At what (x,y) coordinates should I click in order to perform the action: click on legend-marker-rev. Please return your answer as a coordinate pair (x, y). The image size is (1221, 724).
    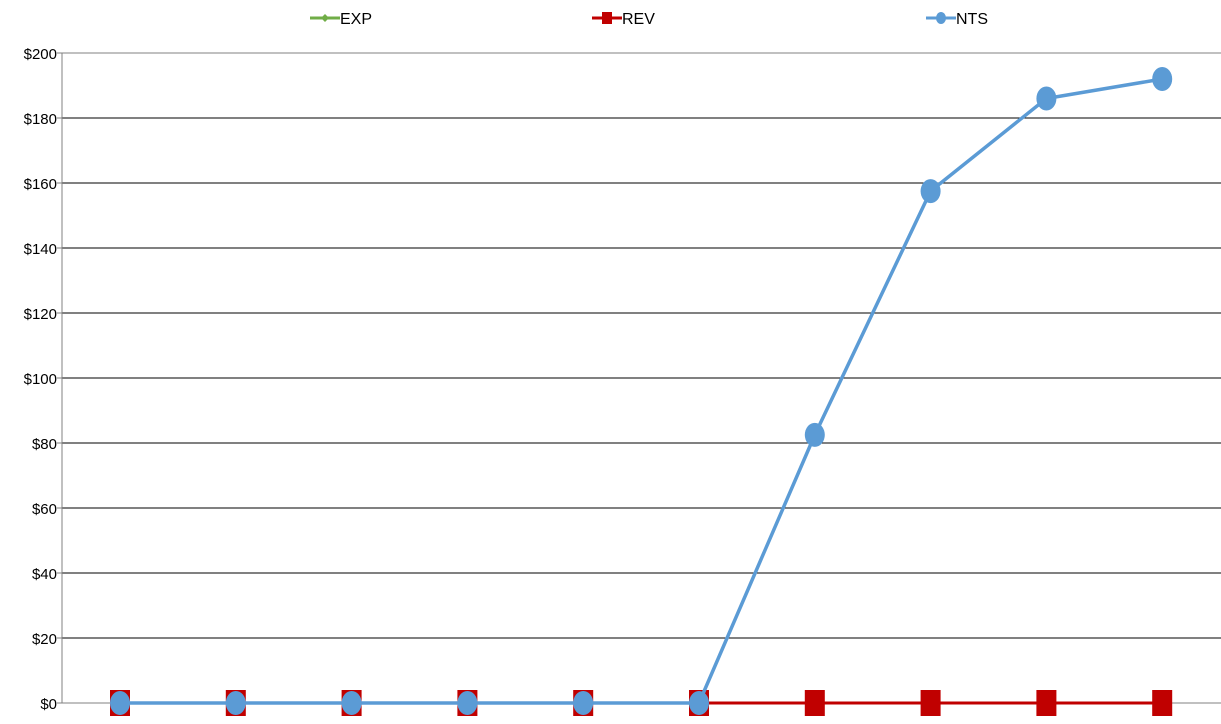
    Looking at the image, I should click on (607, 18).